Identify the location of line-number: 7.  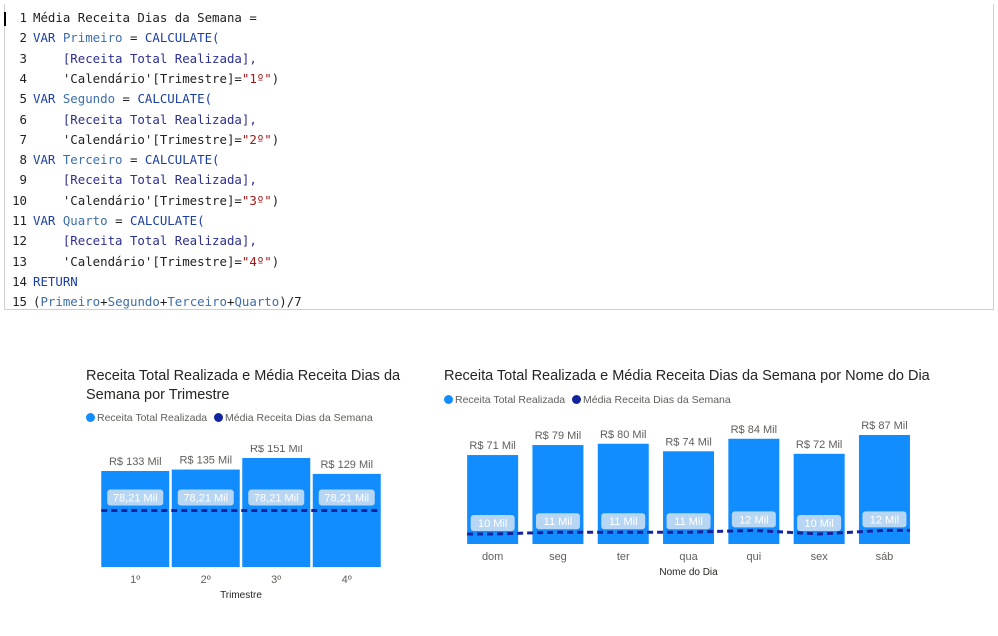
(23, 139).